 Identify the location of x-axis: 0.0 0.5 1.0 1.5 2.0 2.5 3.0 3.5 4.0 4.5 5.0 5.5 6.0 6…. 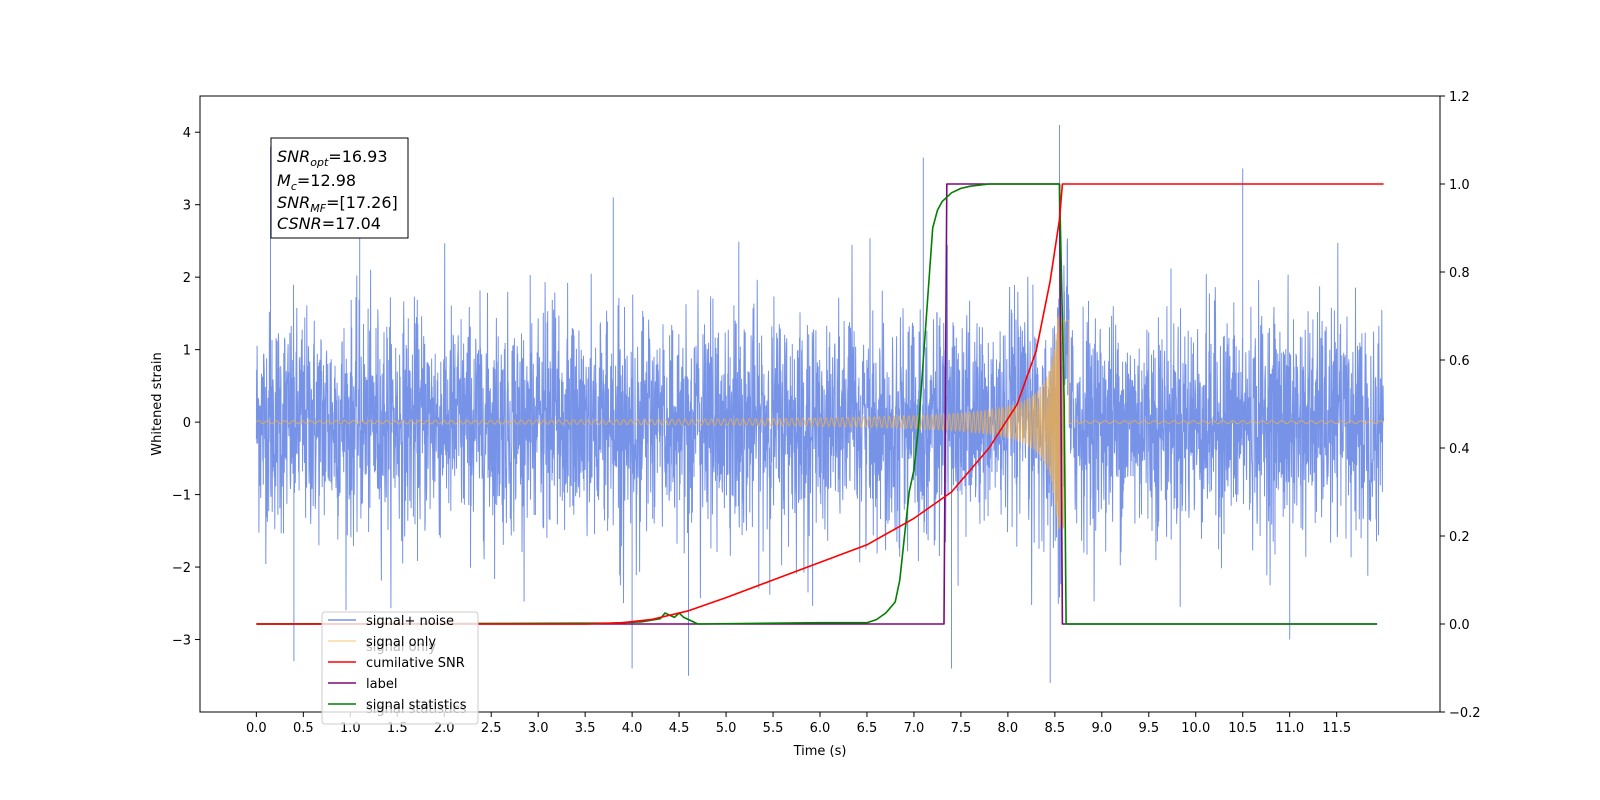
(798, 724).